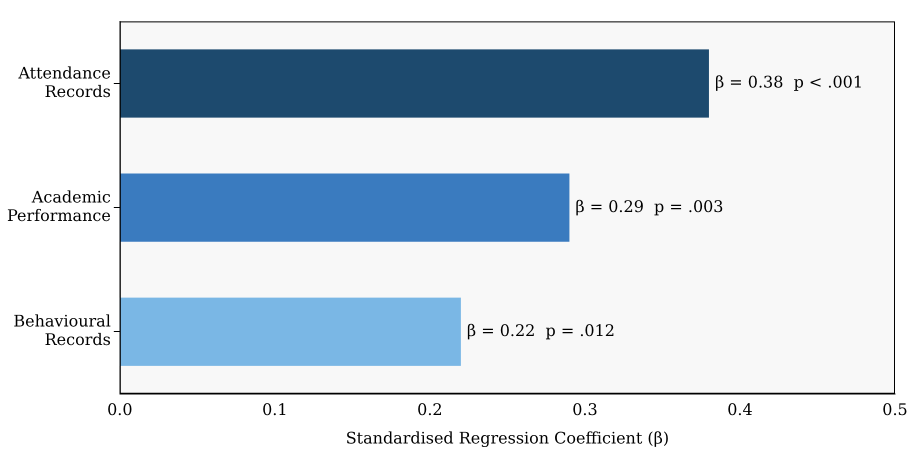 Image resolution: width=915 pixels, height=457 pixels. I want to click on x-axis-title: Standardised Regression Coefficient (β), so click(508, 438).